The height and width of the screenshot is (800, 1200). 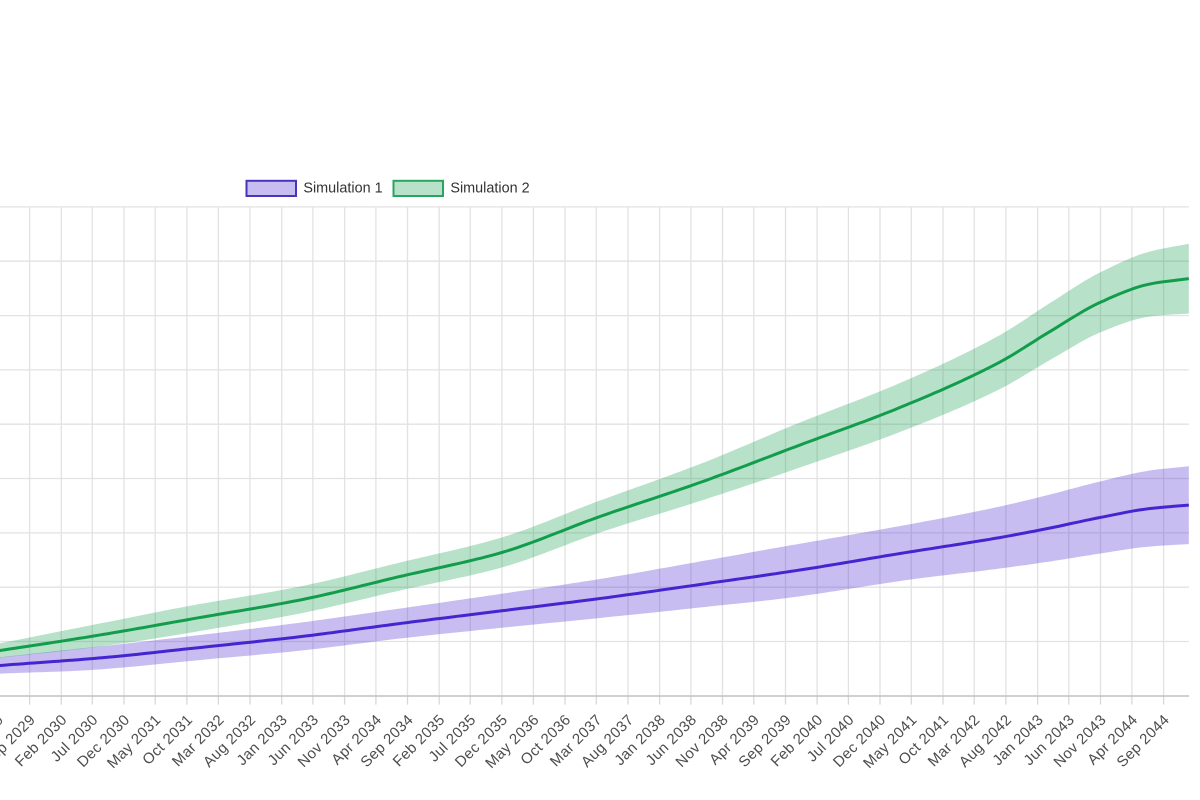 What do you see at coordinates (489, 189) in the screenshot?
I see `svg-text: Simulation 2` at bounding box center [489, 189].